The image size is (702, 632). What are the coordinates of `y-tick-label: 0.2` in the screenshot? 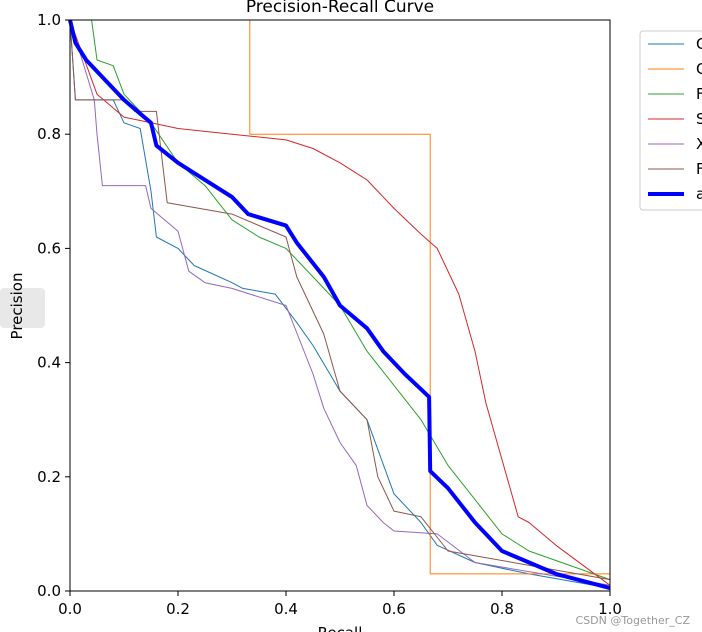 It's located at (49, 477).